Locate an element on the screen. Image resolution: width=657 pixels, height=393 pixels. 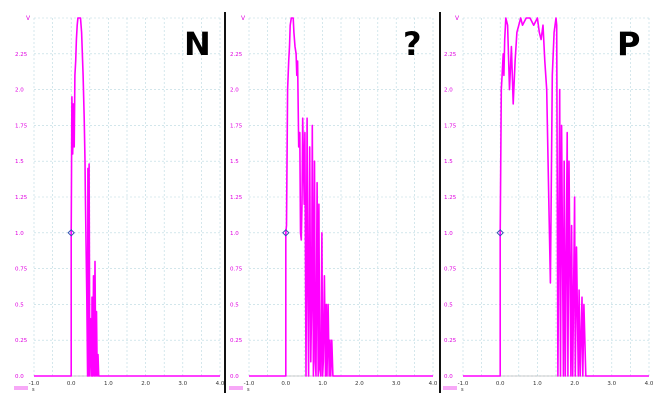
panel-label-question: ? is located at coordinates (412, 44).